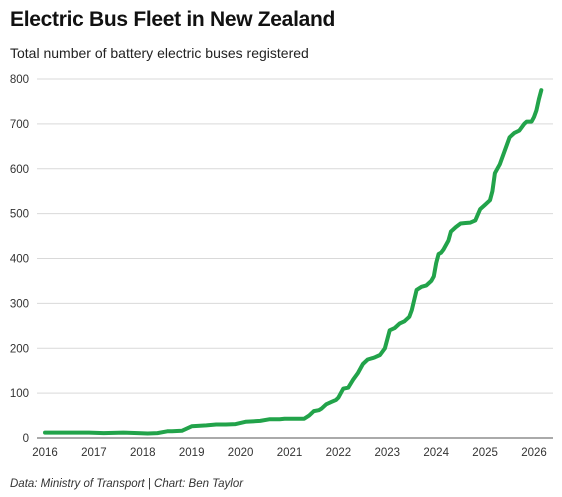 Image resolution: width=562 pixels, height=497 pixels. Describe the element at coordinates (485, 453) in the screenshot. I see `x-tick-label: 2025` at that location.